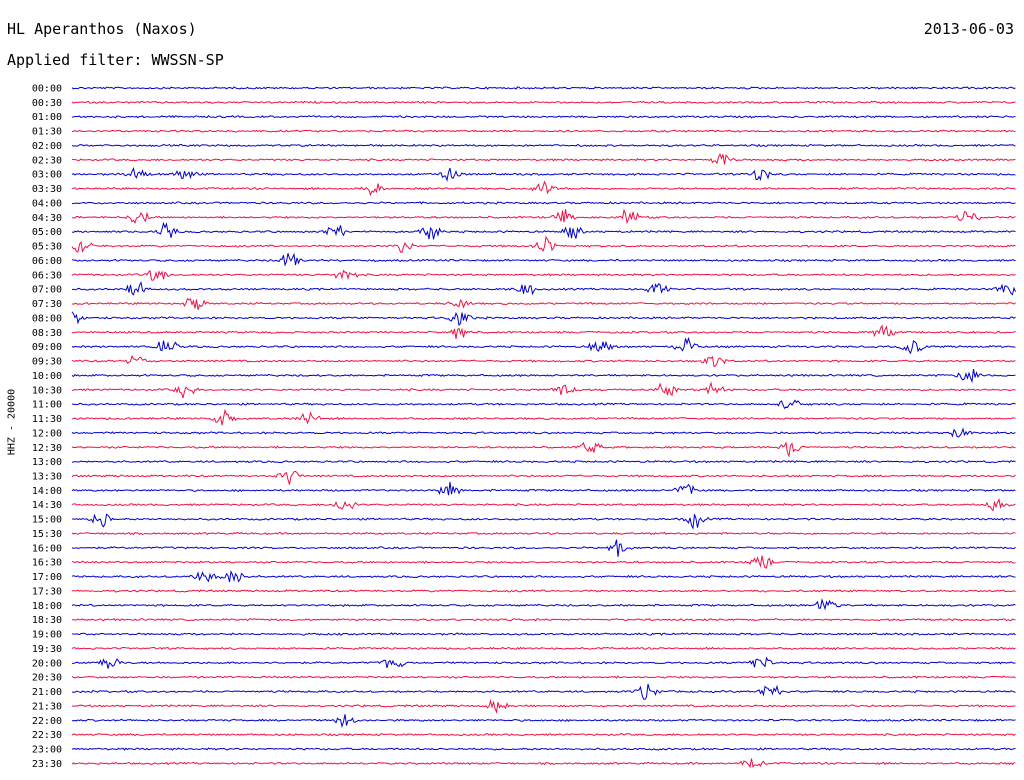 The width and height of the screenshot is (1024, 780). What do you see at coordinates (47, 247) in the screenshot?
I see `time-label-0530: 05:30` at bounding box center [47, 247].